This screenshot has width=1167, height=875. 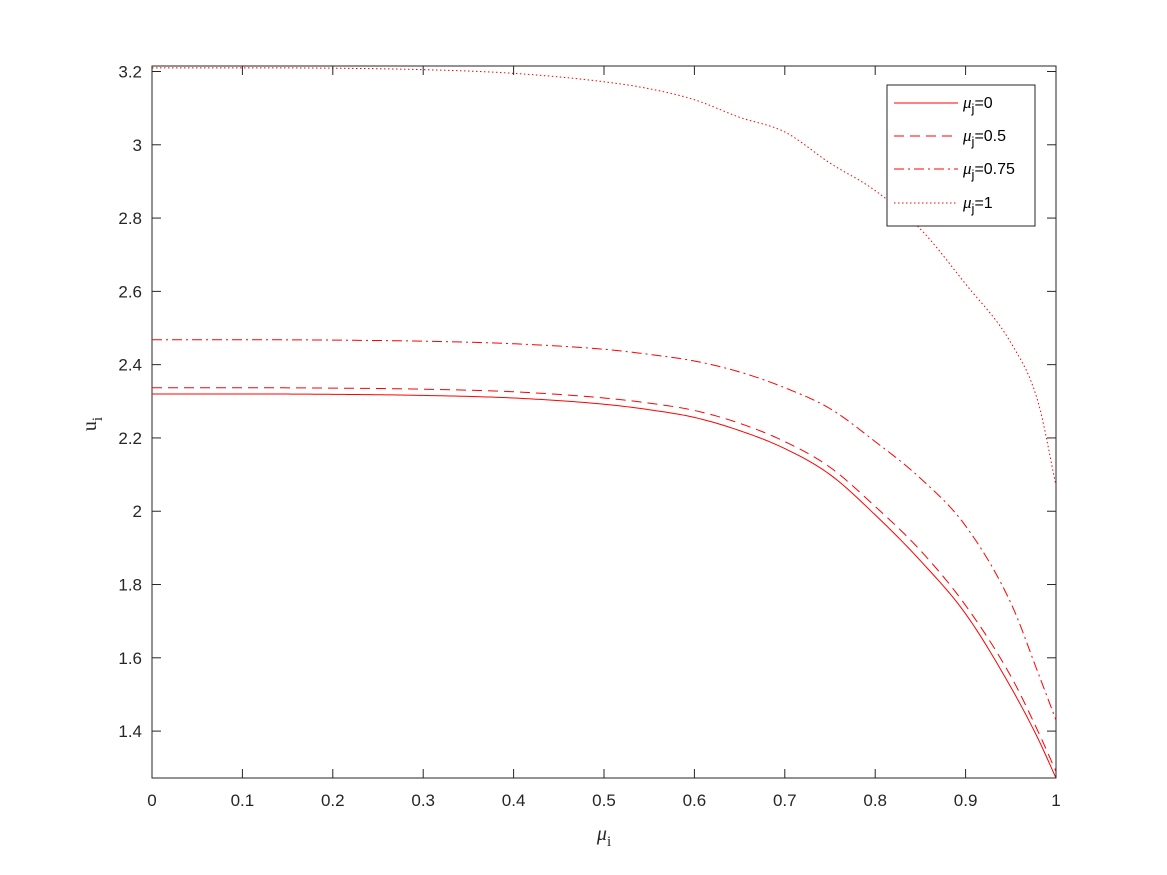 What do you see at coordinates (514, 800) in the screenshot?
I see `x-tick-label: 0.4` at bounding box center [514, 800].